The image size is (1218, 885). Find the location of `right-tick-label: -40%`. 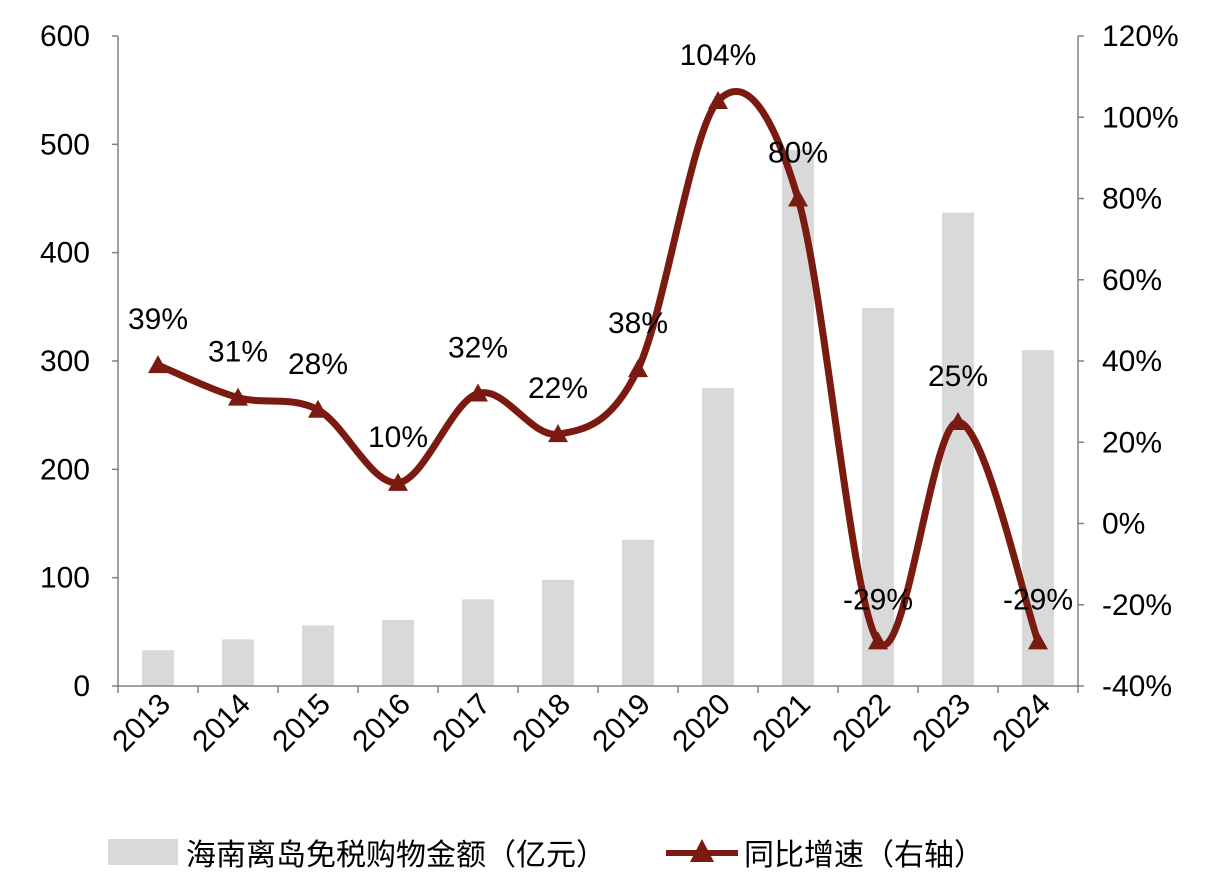

right-tick-label: -40% is located at coordinates (1137, 686).